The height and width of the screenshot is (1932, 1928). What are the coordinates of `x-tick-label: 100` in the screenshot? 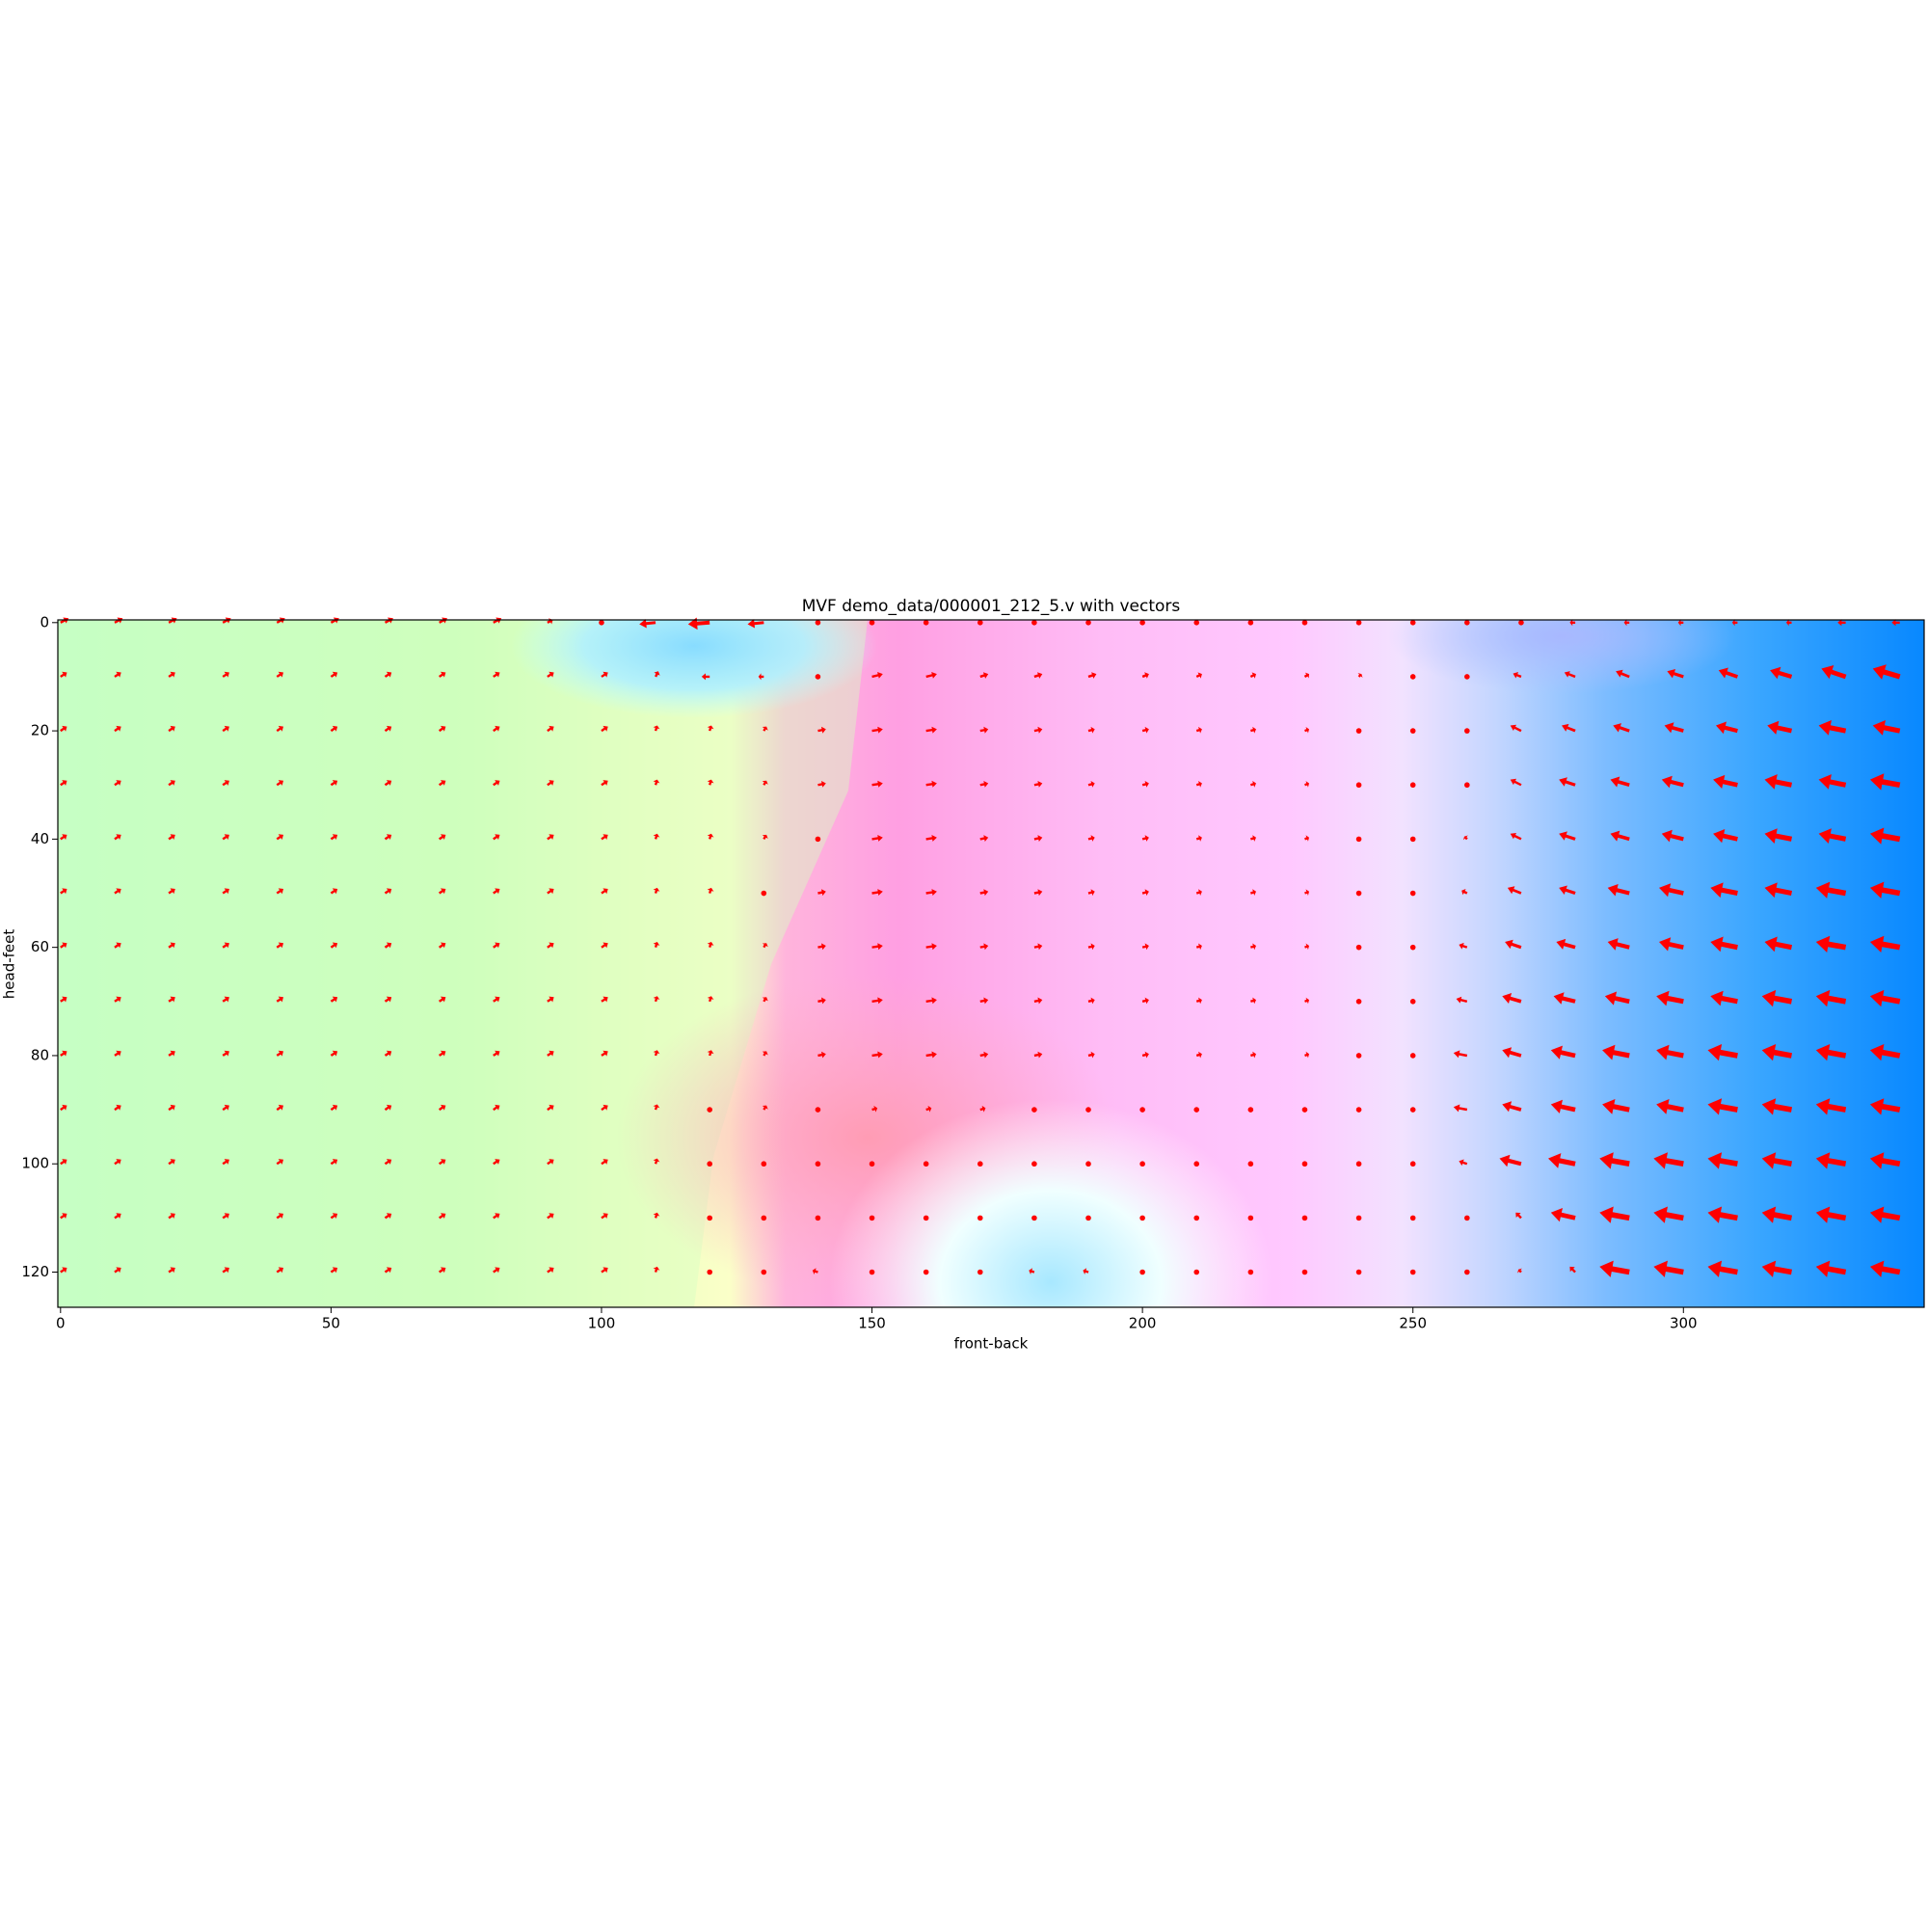 It's located at (602, 1324).